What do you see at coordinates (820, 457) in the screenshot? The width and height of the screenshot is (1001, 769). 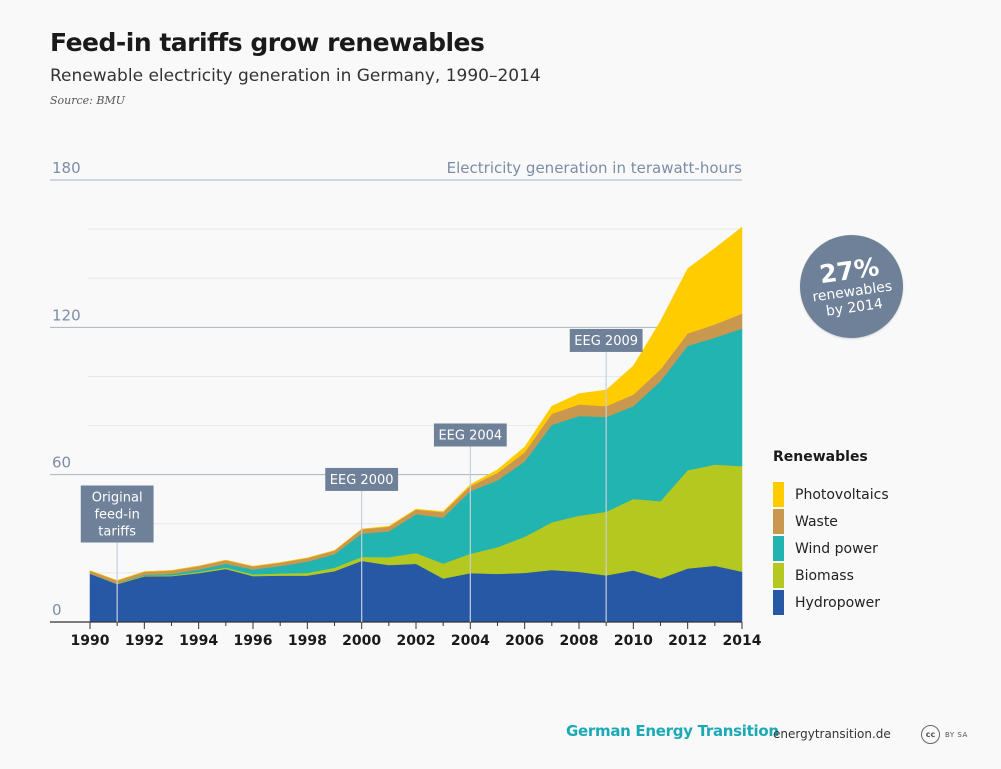 I see `legend-title: Renewables` at bounding box center [820, 457].